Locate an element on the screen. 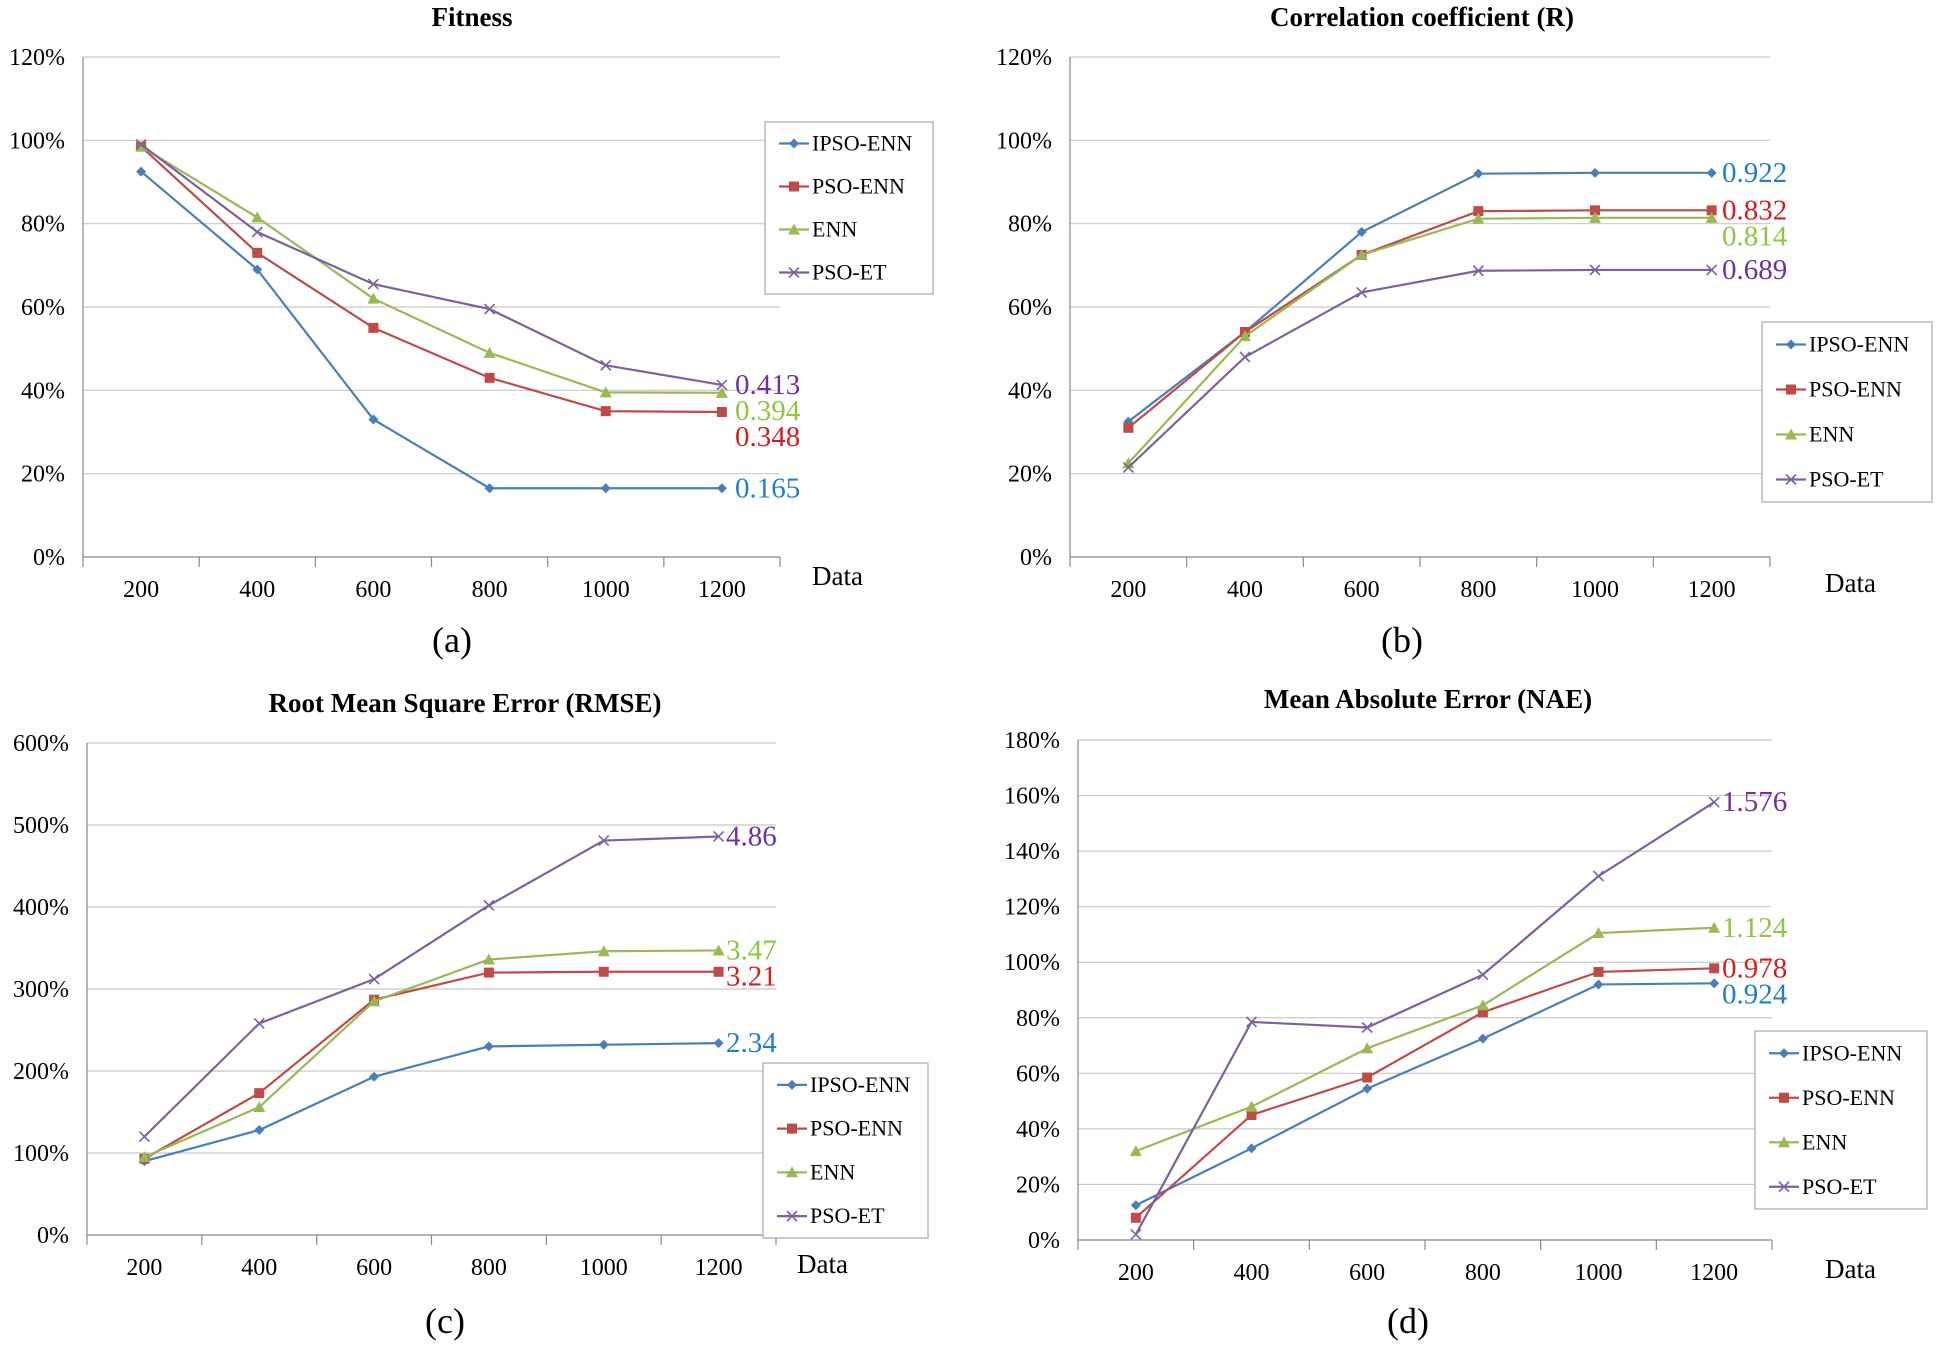 This screenshot has width=1940, height=1371. end-value-label: 0.832 is located at coordinates (1754, 210).